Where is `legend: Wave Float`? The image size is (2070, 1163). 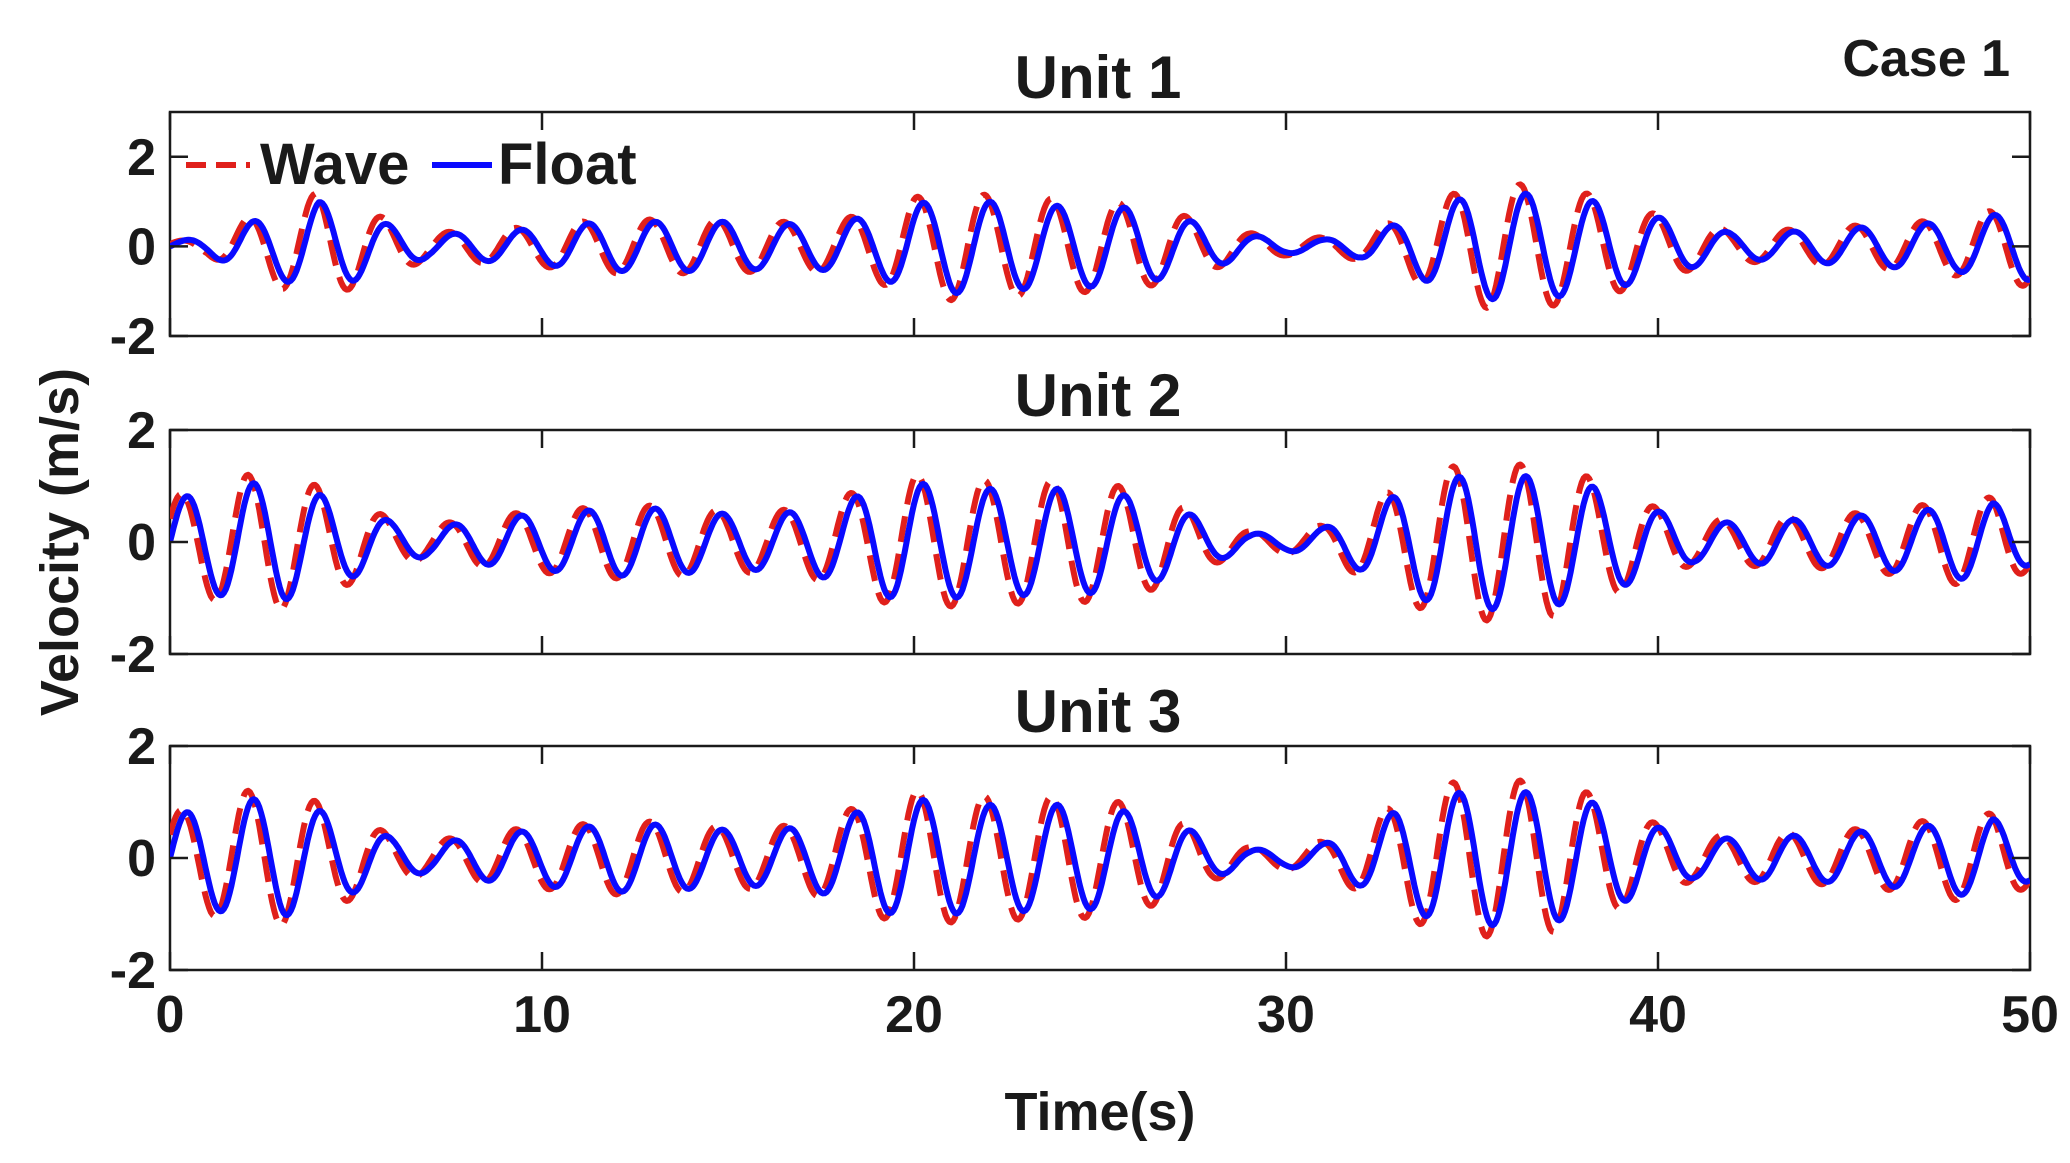 legend: Wave Float is located at coordinates (411, 164).